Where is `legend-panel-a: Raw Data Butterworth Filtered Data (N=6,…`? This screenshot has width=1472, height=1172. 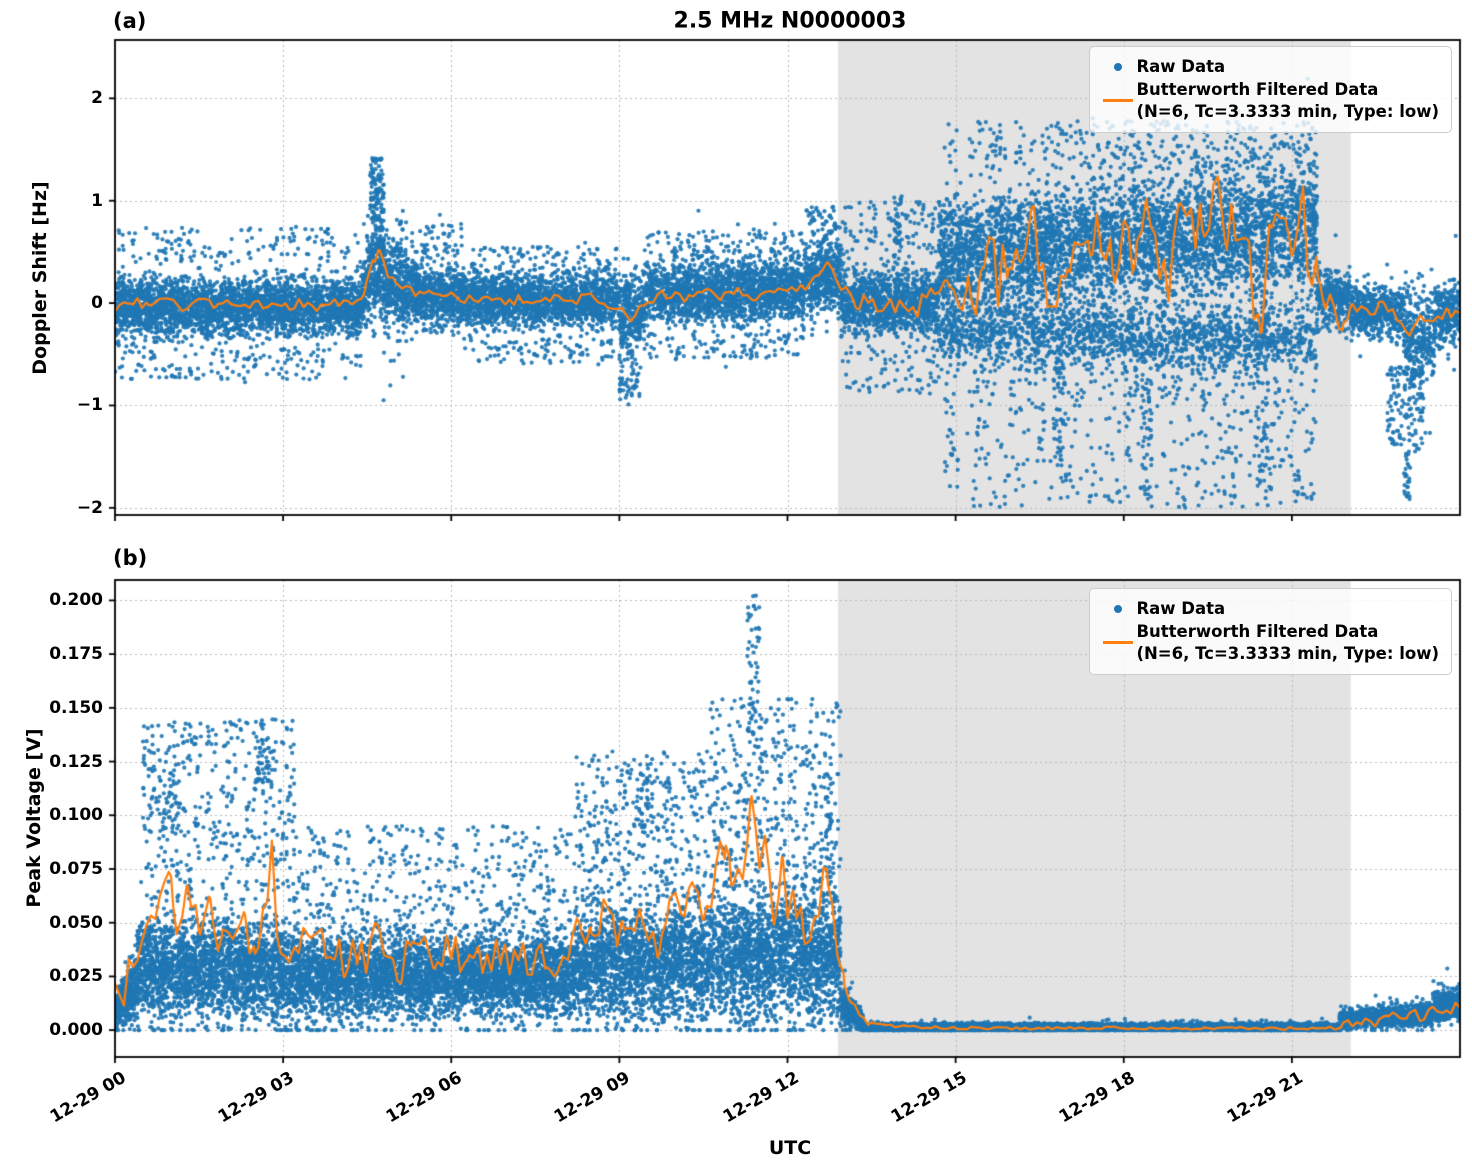 legend-panel-a: Raw Data Butterworth Filtered Data (N=6,… is located at coordinates (1270, 90).